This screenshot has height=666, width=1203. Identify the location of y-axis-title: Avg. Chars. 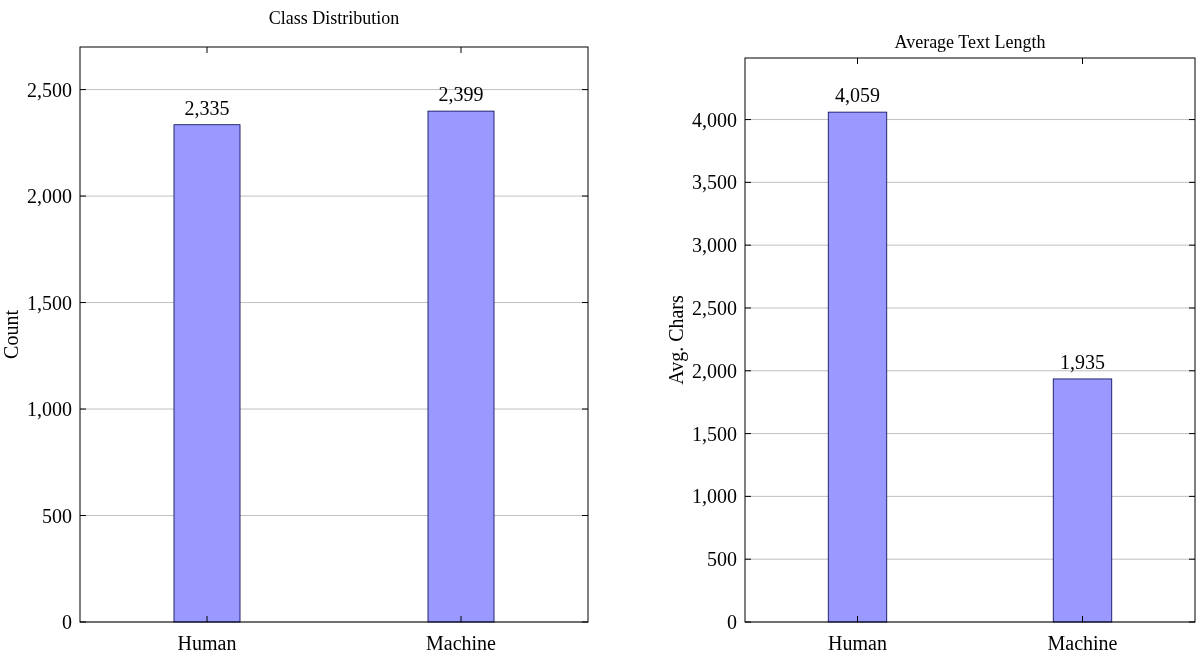
(676, 339).